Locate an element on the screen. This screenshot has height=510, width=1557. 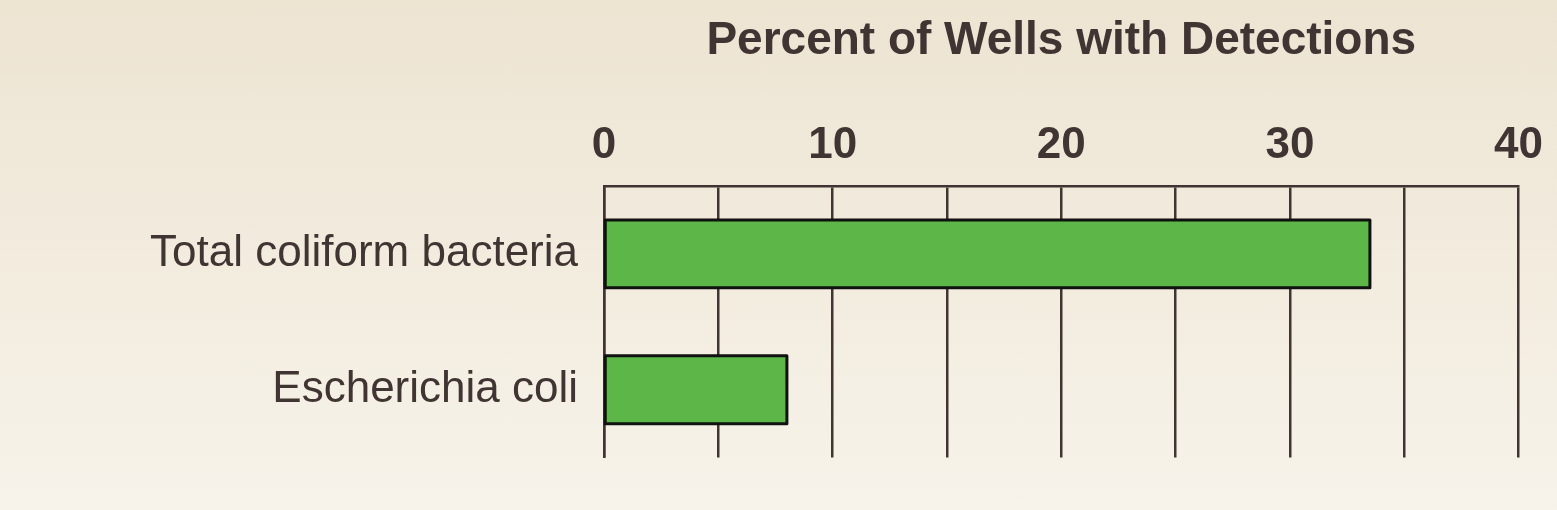
y-tick-label: Escherichia coli is located at coordinates (425, 386).